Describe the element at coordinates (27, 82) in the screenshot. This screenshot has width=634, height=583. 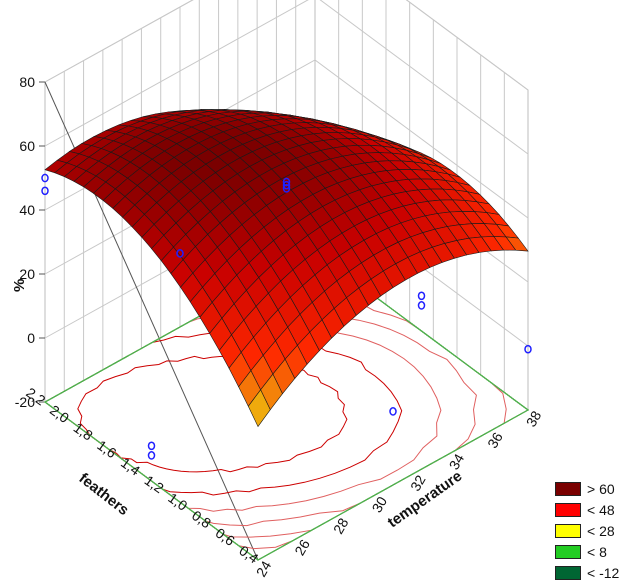
I see `z-tick-label: 80` at that location.